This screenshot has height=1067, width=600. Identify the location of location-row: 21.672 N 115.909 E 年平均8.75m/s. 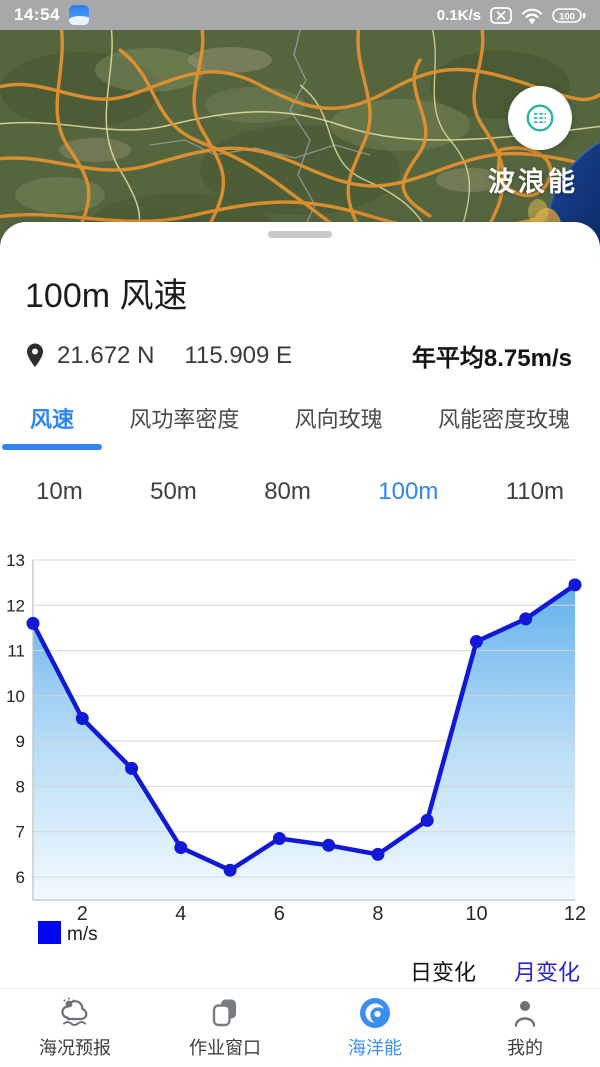
(298, 355).